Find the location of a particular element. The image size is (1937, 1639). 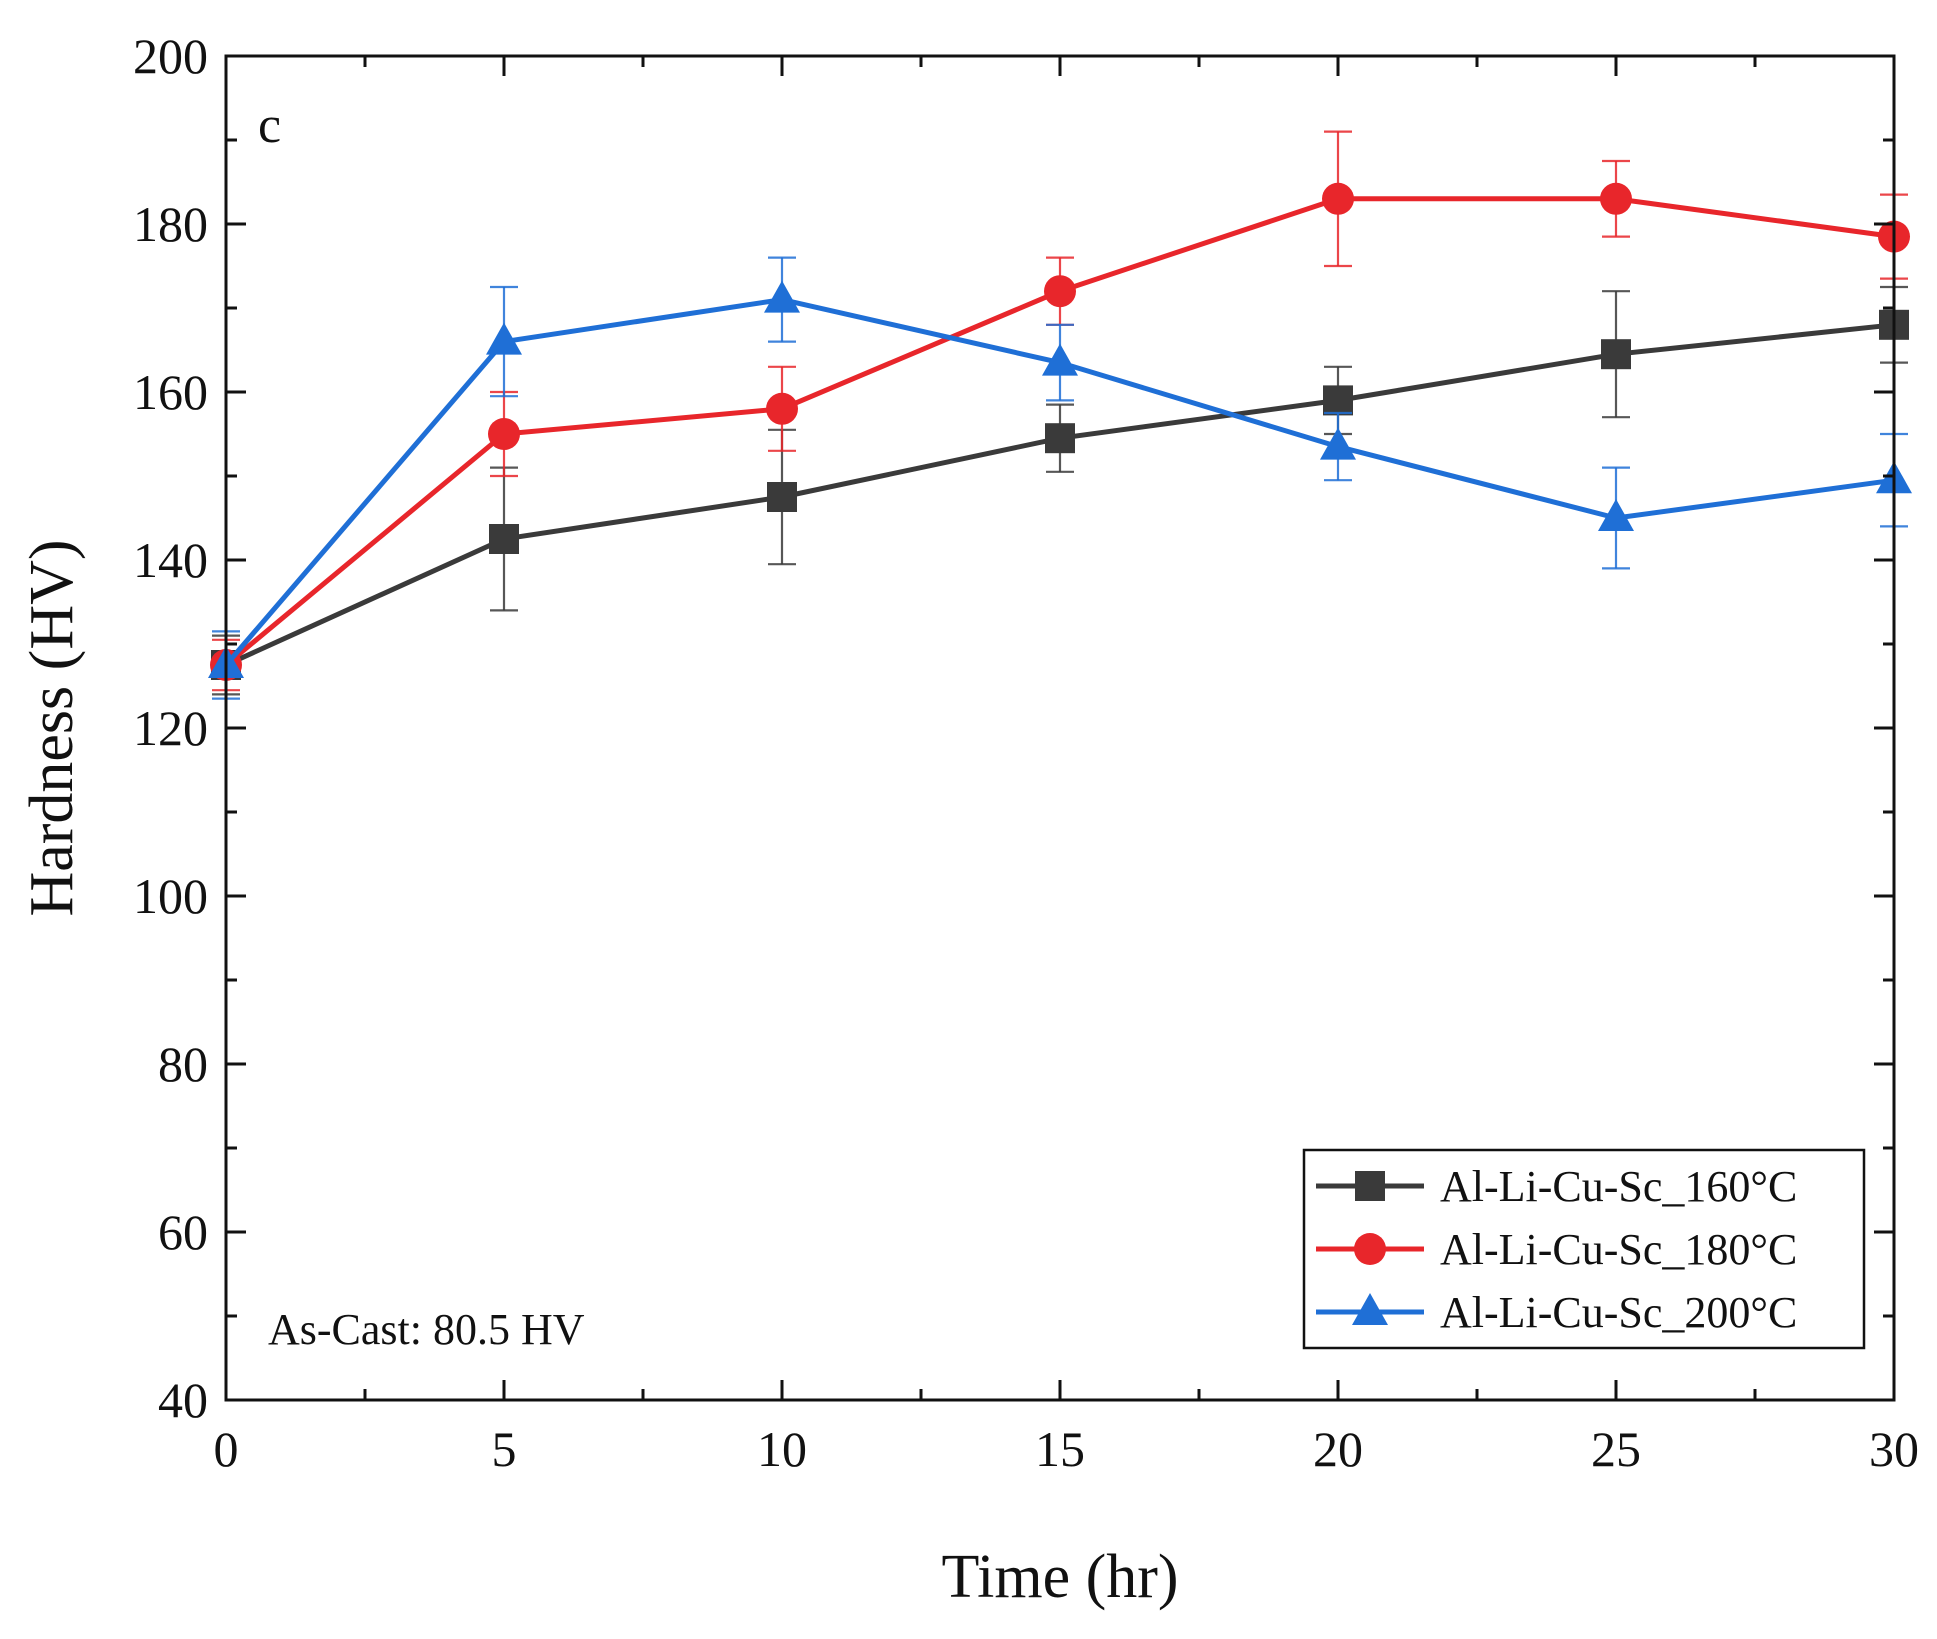

x-axis-title: Time (hr) is located at coordinates (1059, 1577).